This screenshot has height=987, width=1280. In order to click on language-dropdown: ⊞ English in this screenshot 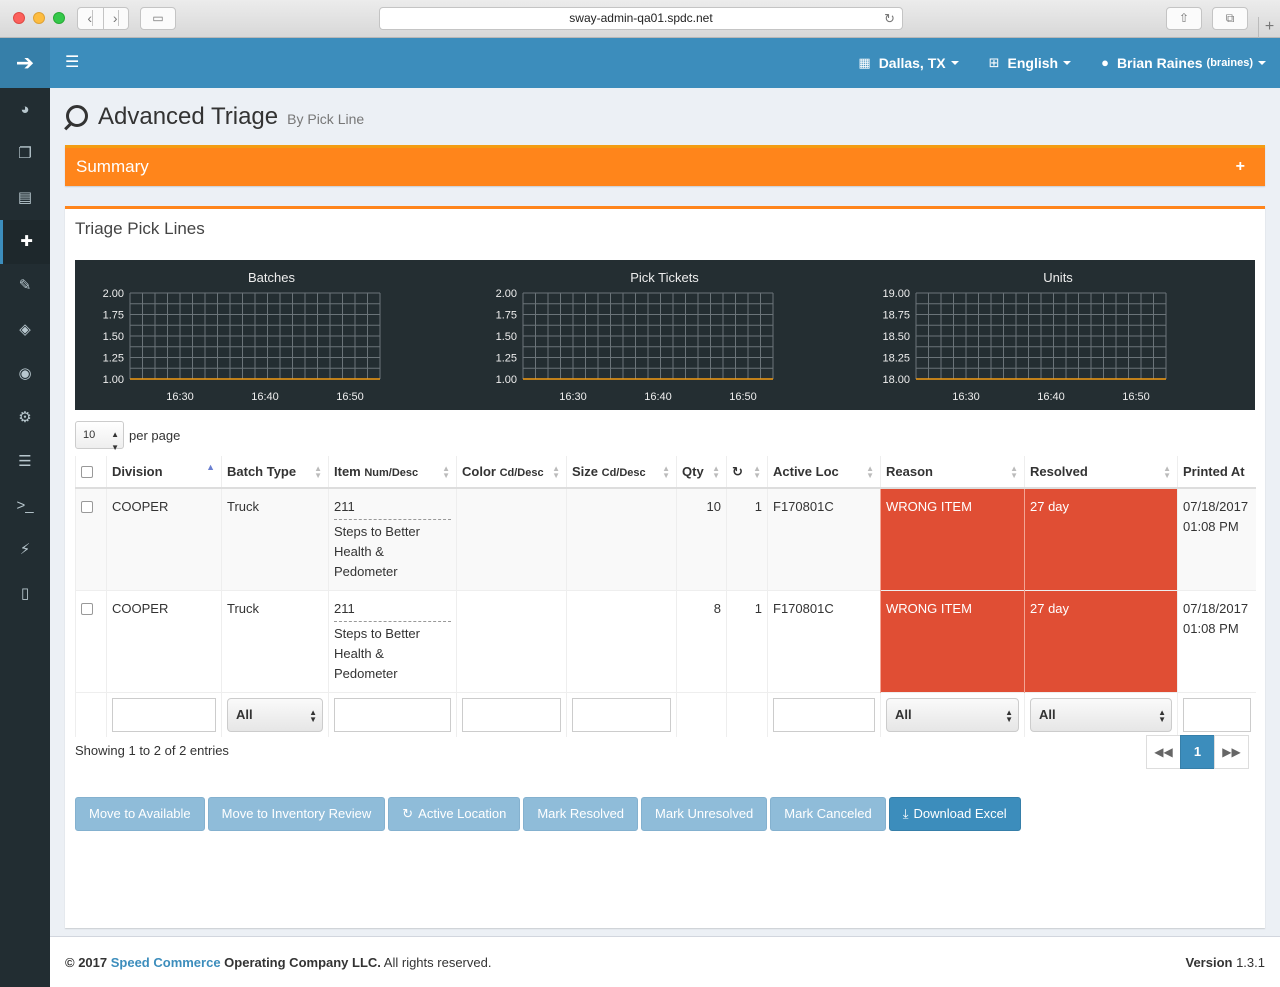, I will do `click(1030, 63)`.